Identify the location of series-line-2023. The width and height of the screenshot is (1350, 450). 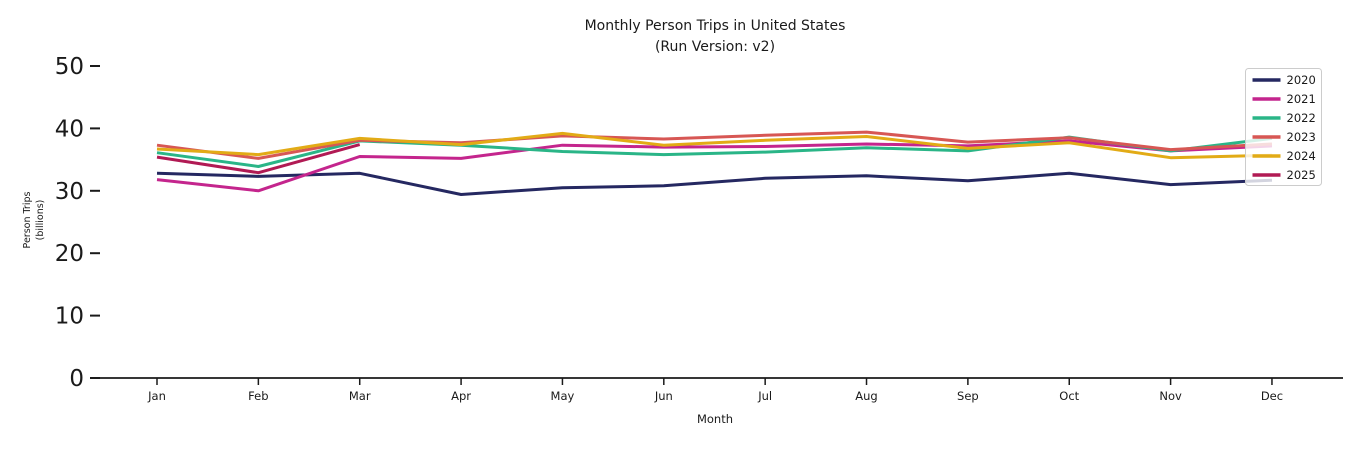
(714, 145).